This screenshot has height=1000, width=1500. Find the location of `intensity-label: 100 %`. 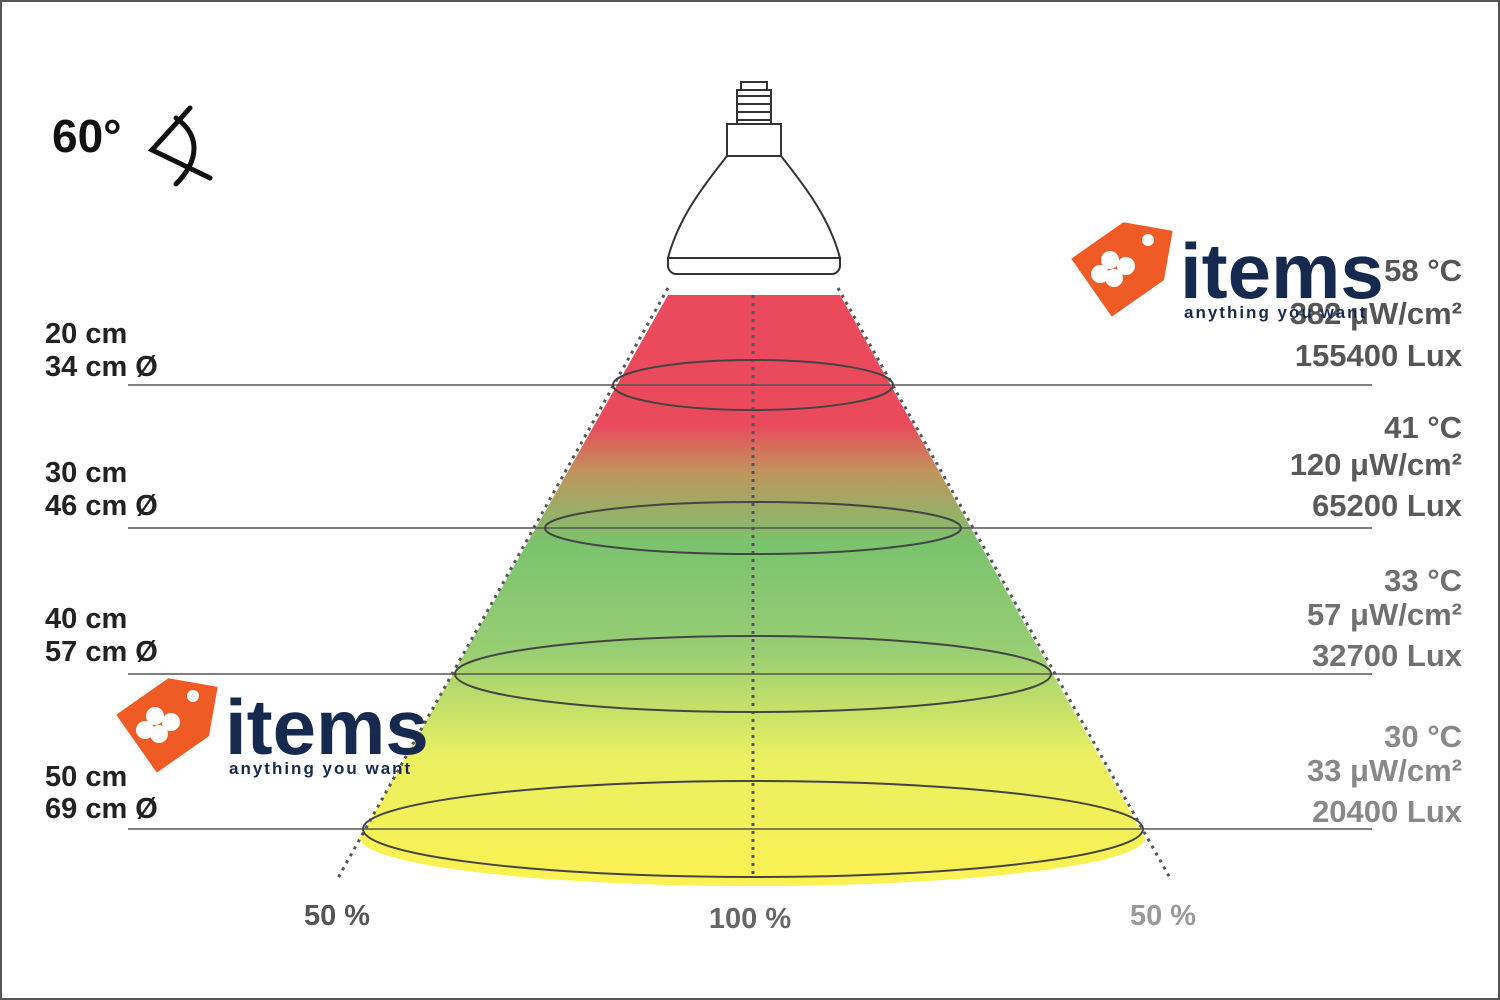

intensity-label: 100 % is located at coordinates (750, 919).